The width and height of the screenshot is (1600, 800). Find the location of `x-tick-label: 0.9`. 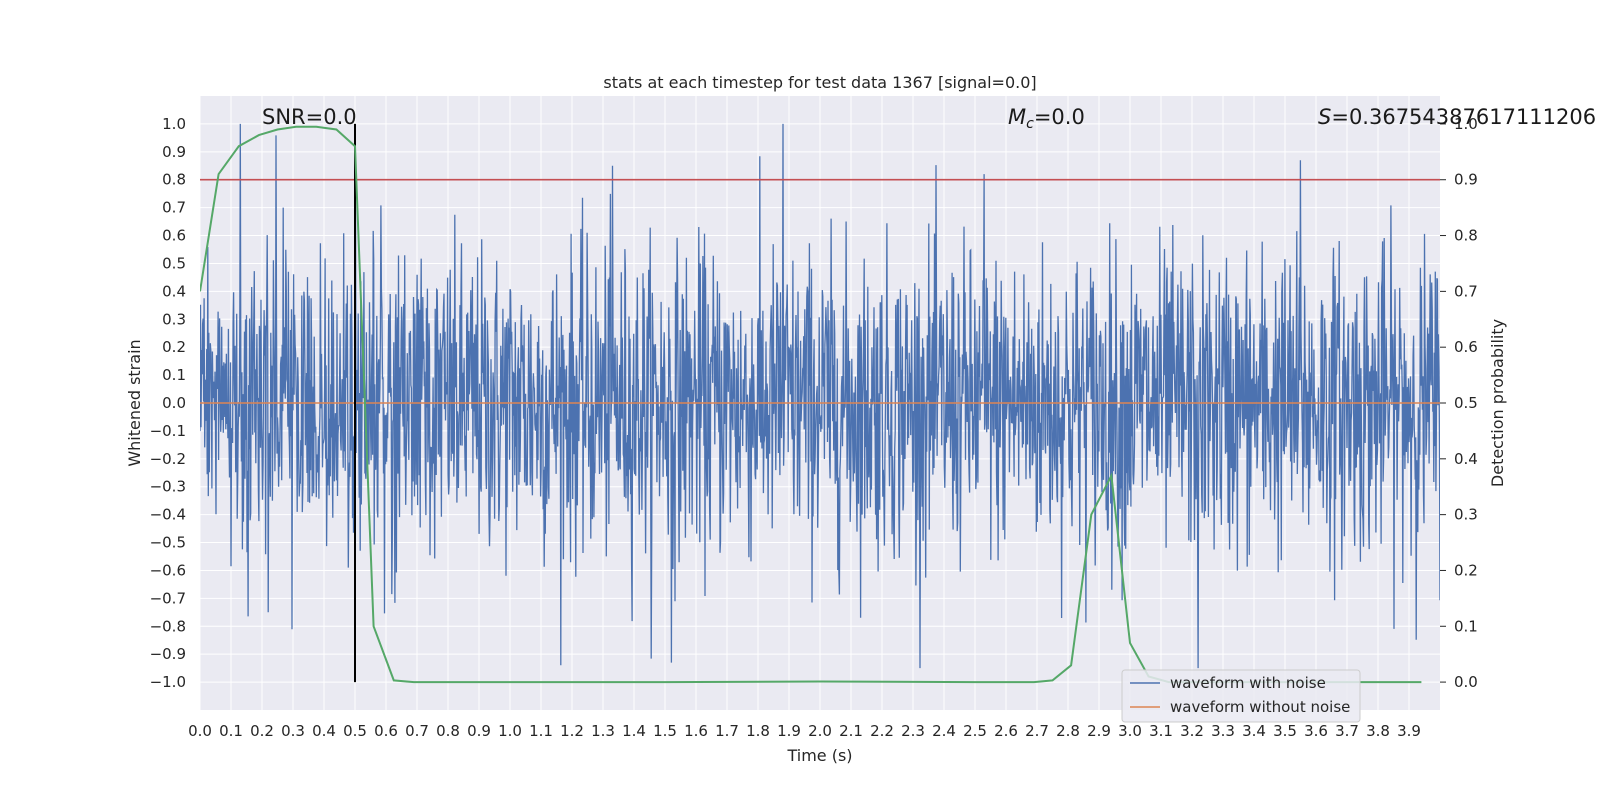

x-tick-label: 0.9 is located at coordinates (479, 731).